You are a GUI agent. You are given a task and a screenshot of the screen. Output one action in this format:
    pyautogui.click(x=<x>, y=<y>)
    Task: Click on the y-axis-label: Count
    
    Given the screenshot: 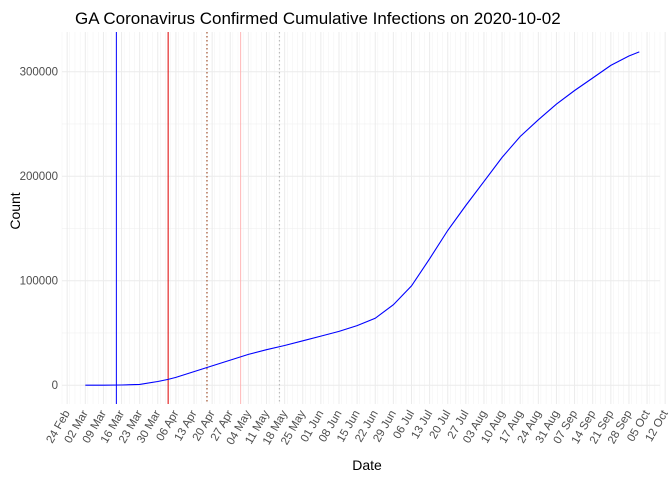 What is the action you would take?
    pyautogui.click(x=15, y=210)
    